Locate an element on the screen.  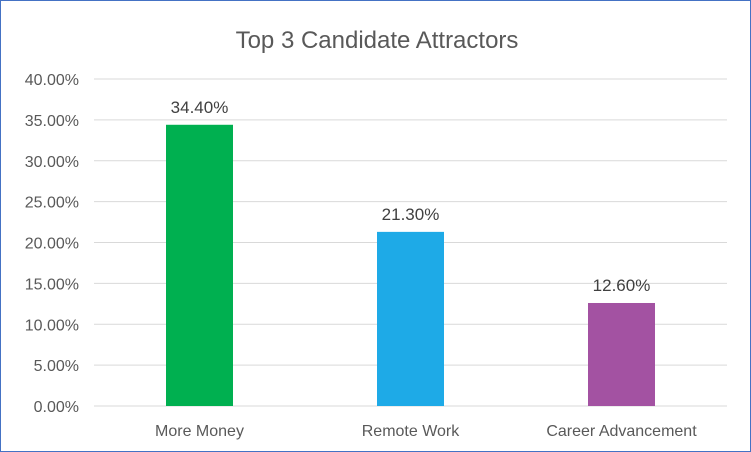
y-tick-label: 20.00% is located at coordinates (52, 244).